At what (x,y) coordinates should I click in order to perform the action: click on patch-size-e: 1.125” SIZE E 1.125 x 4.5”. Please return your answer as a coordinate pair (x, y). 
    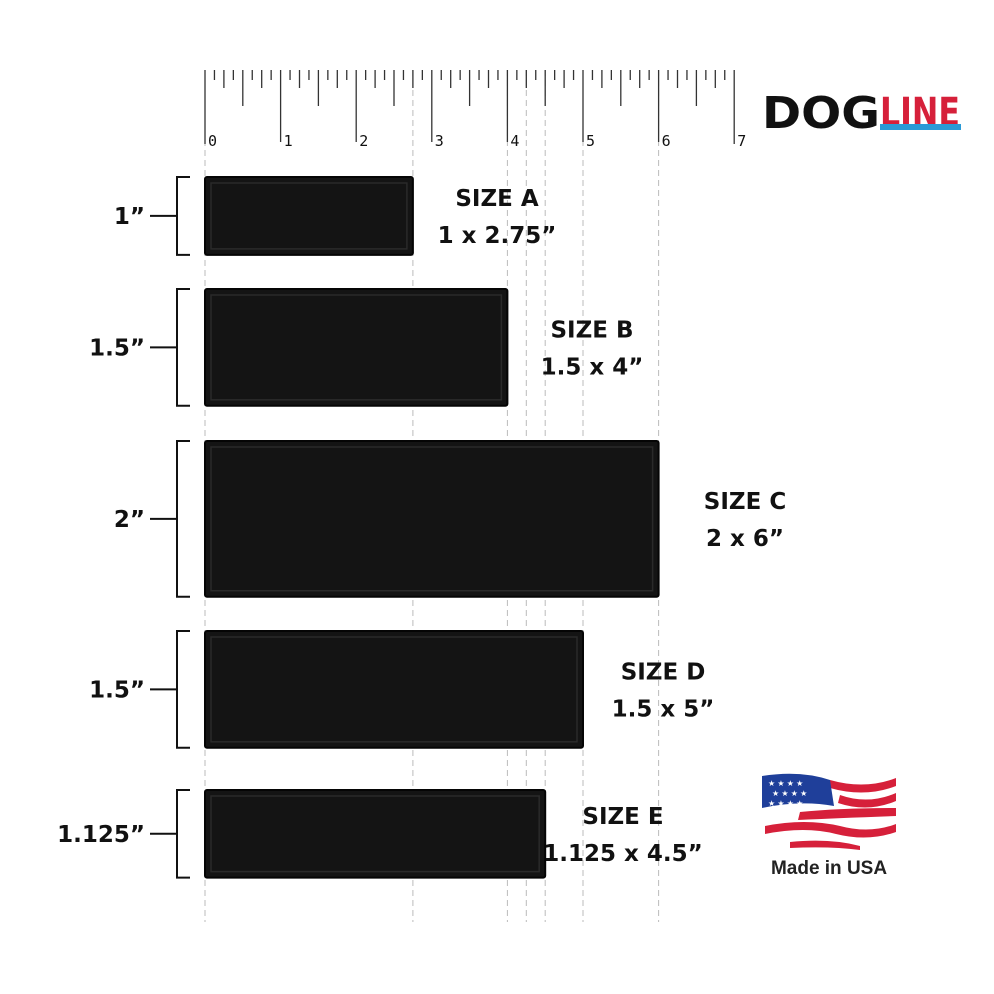
    Looking at the image, I should click on (380, 834).